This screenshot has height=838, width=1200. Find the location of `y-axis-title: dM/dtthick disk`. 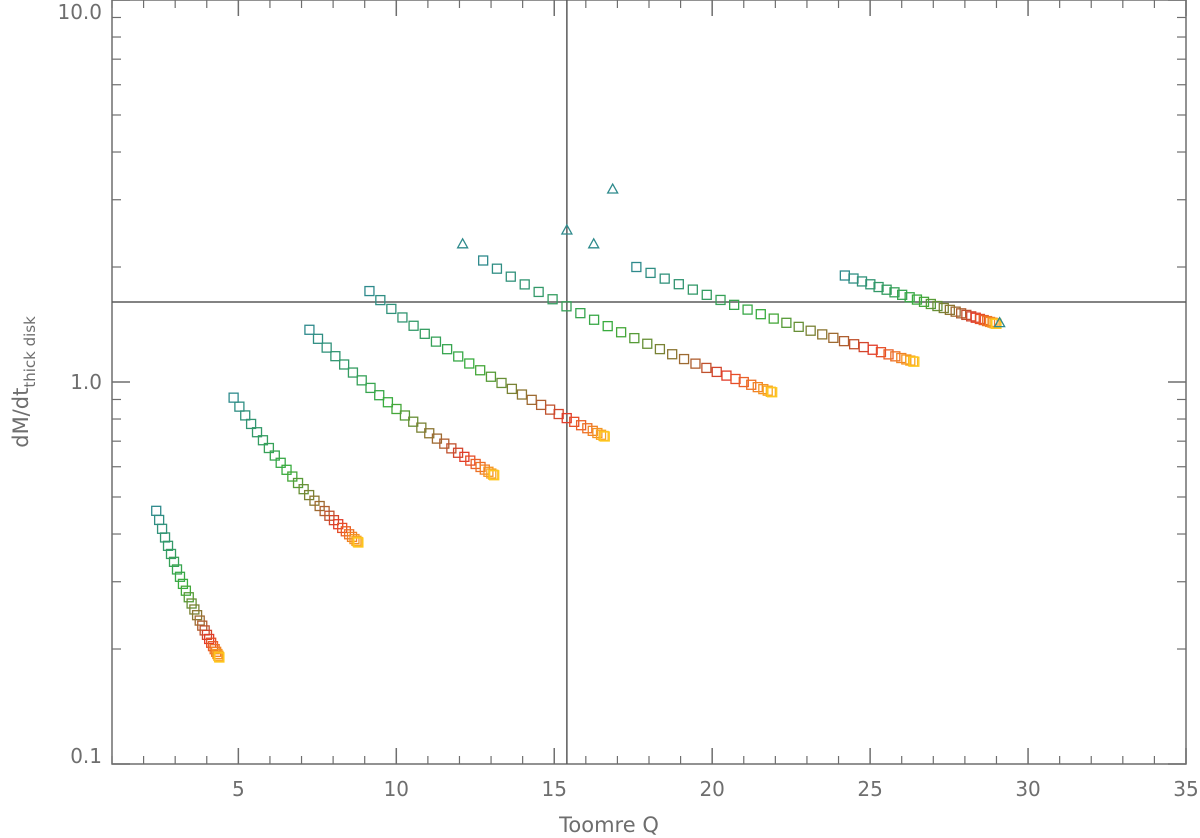

y-axis-title: dM/dtthick disk is located at coordinates (24, 382).